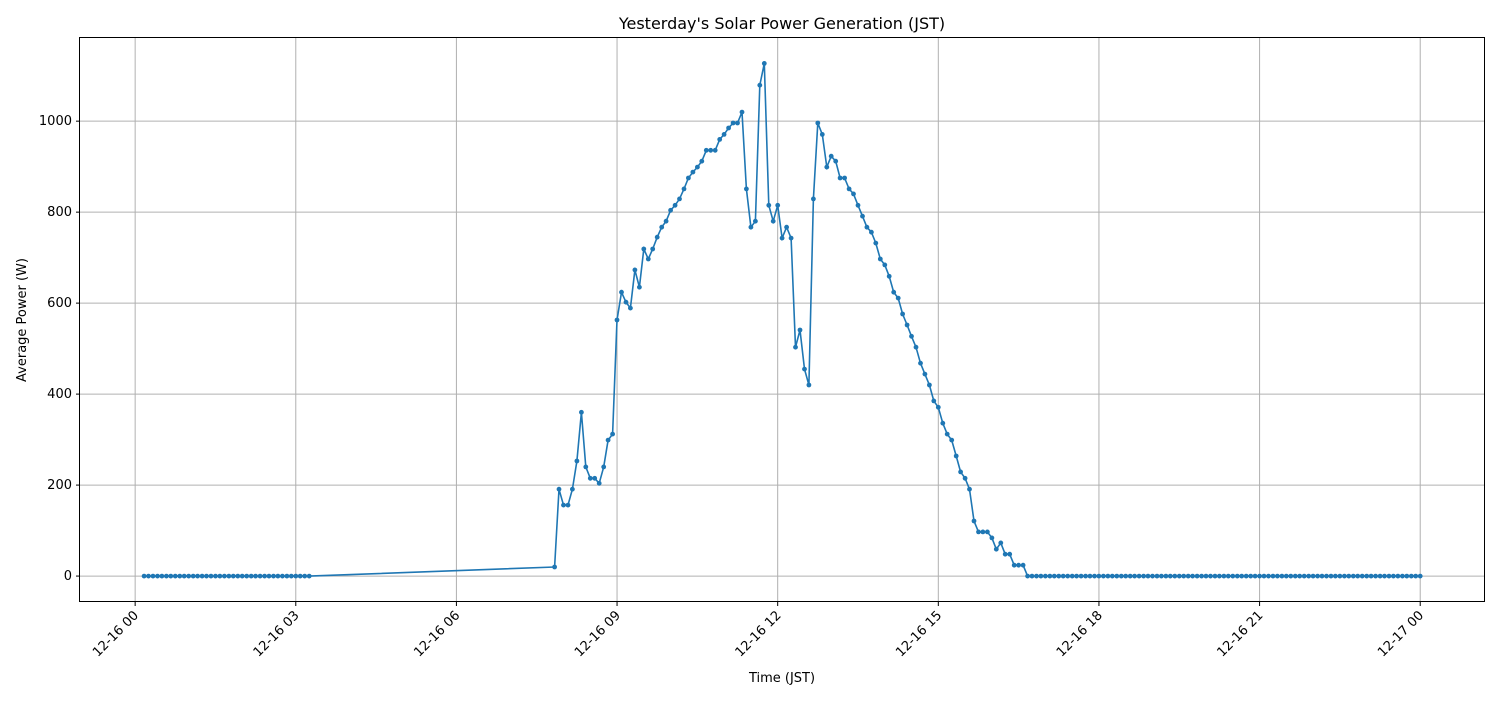  What do you see at coordinates (759, 634) in the screenshot?
I see `x-tick-label: 12-16 12` at bounding box center [759, 634].